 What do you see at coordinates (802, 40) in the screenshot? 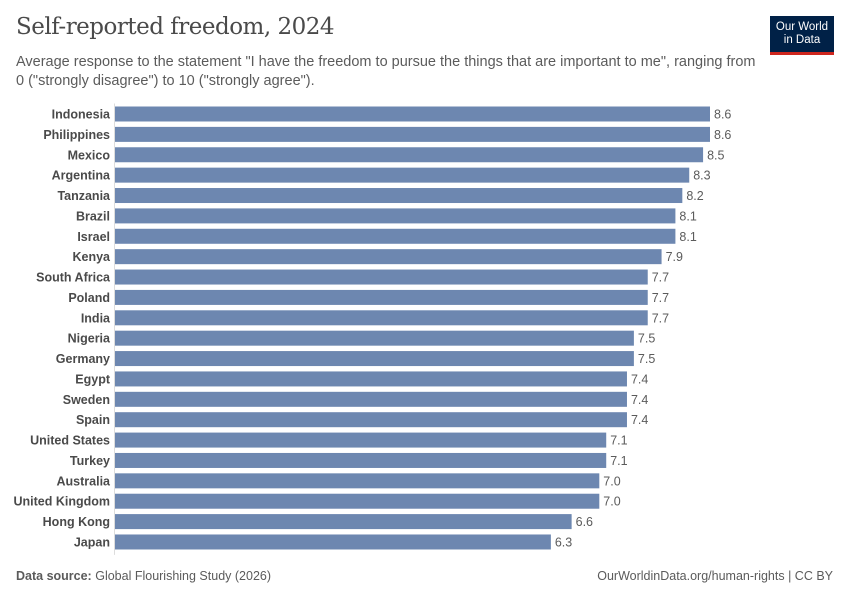
I see `logo-line2: in Data` at bounding box center [802, 40].